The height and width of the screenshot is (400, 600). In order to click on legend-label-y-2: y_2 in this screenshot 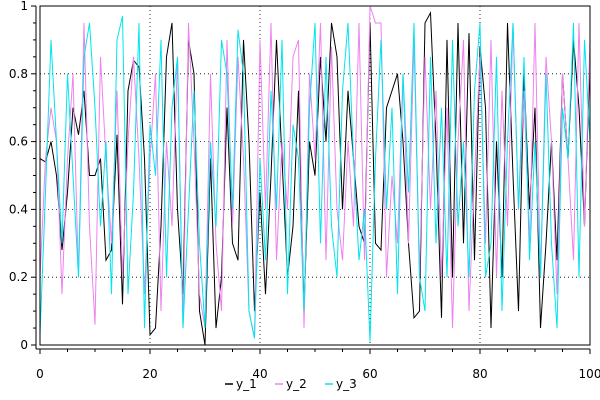, I will do `click(296, 384)`.